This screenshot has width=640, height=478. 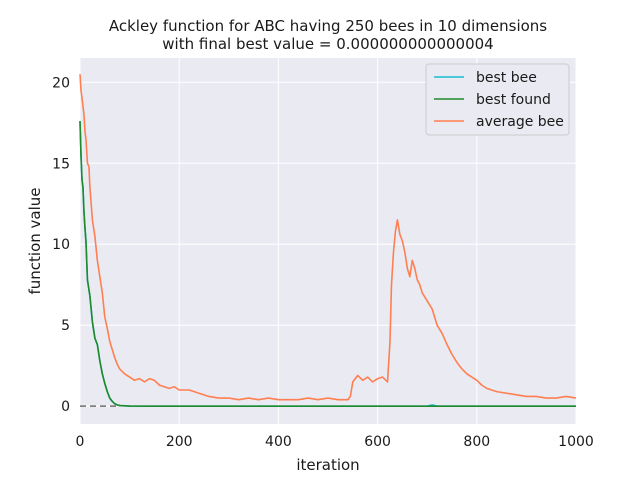 I want to click on y-tick-label: 10, so click(x=61, y=245).